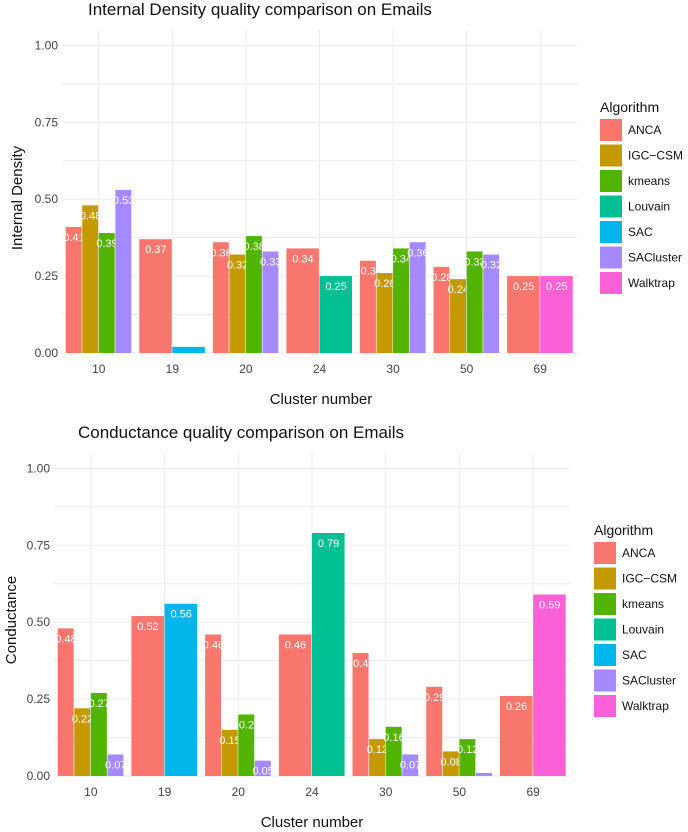 This screenshot has height=832, width=688. I want to click on y-tick-label: 0.75, so click(39, 545).